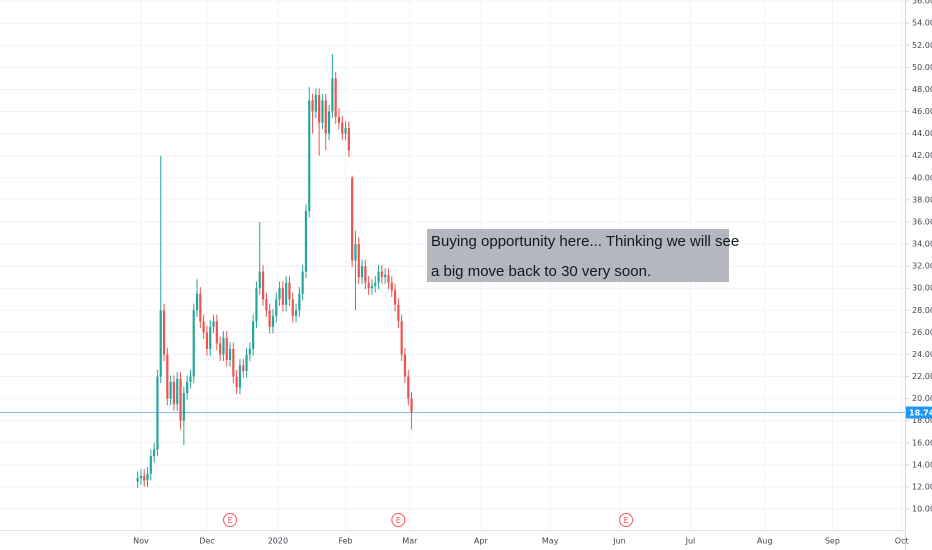  What do you see at coordinates (410, 541) in the screenshot?
I see `x-tick-label: Mar` at bounding box center [410, 541].